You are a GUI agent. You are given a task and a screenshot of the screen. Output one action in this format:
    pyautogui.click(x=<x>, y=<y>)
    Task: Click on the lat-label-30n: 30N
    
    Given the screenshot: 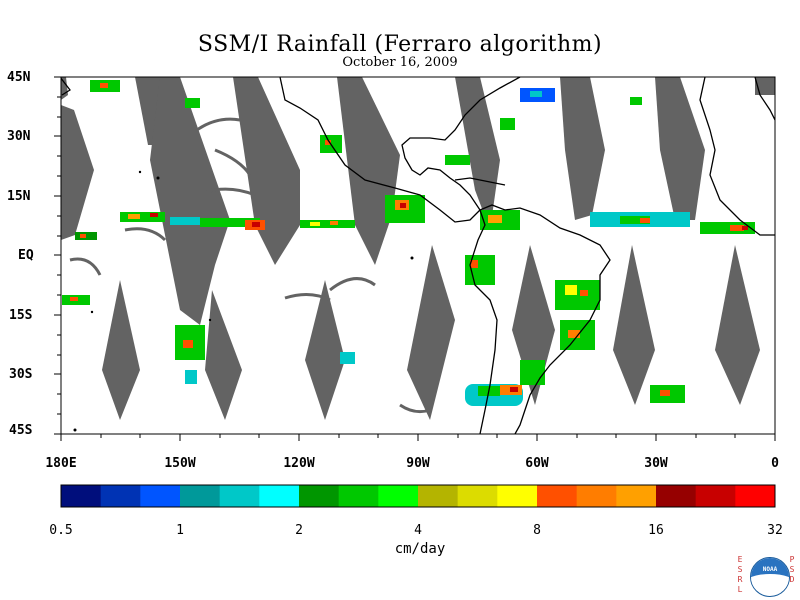 What is the action you would take?
    pyautogui.click(x=19, y=136)
    